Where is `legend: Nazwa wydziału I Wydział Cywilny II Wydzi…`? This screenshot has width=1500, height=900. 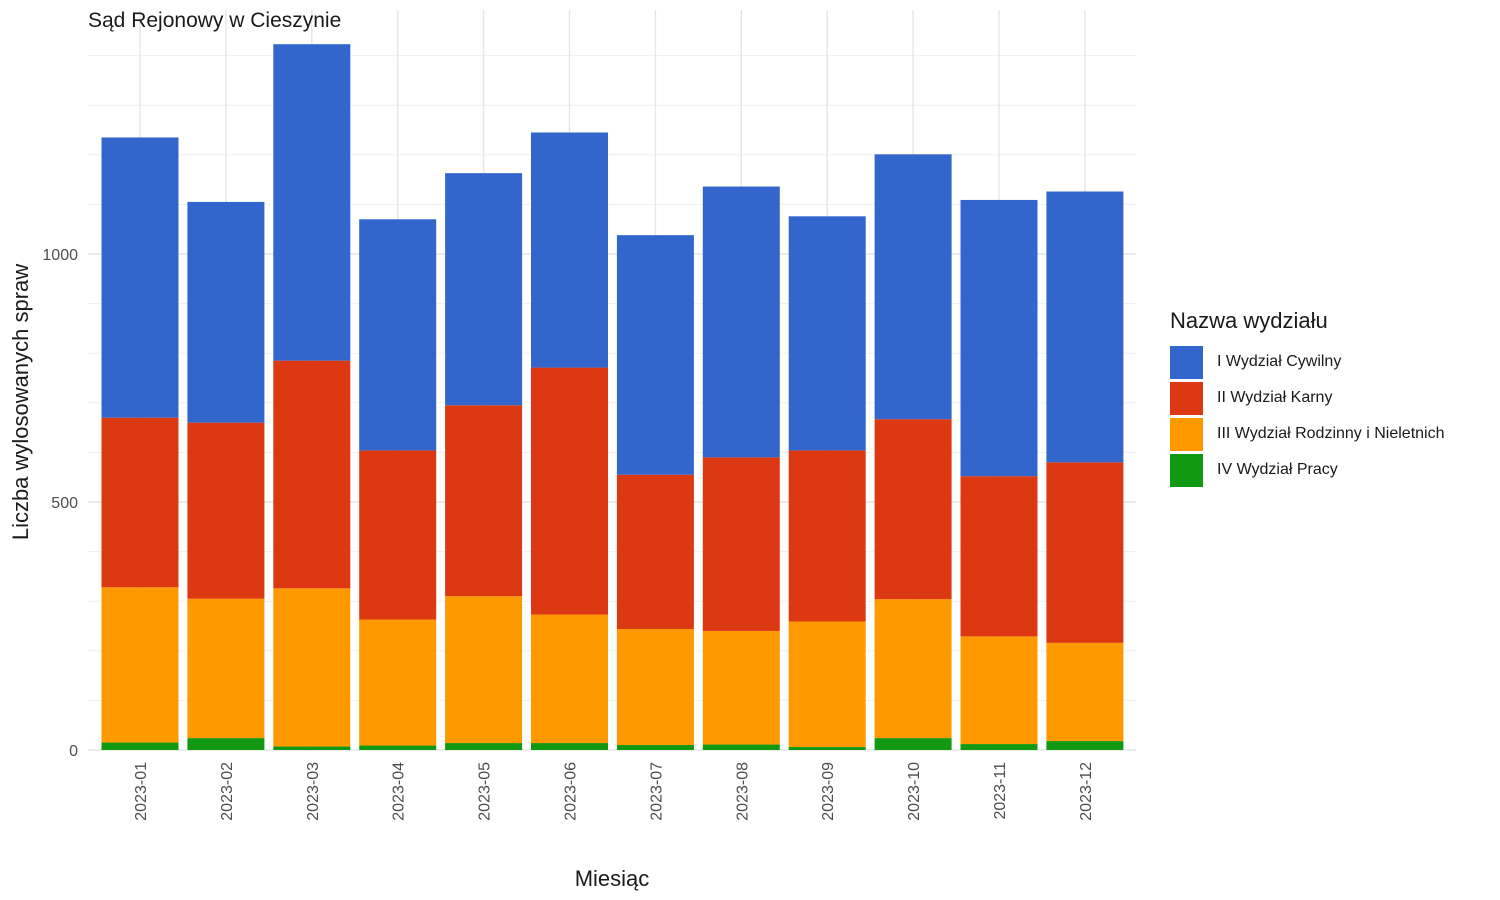
legend: Nazwa wydziału I Wydział Cywilny II Wydzi… is located at coordinates (1307, 398).